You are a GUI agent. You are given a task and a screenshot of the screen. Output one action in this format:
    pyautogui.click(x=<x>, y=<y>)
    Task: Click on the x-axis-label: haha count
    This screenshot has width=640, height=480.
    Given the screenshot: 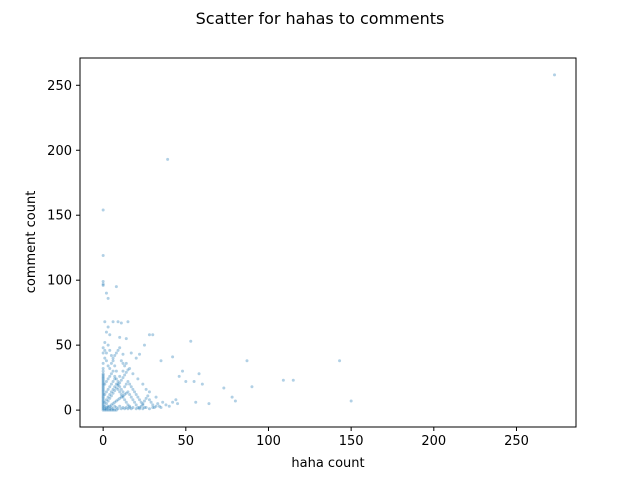 What is the action you would take?
    pyautogui.click(x=327, y=463)
    